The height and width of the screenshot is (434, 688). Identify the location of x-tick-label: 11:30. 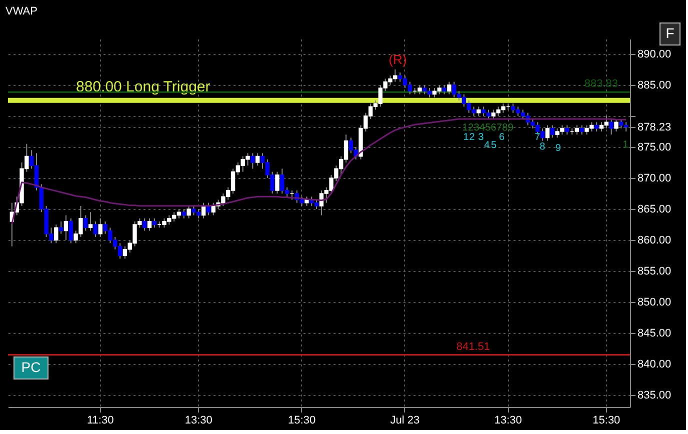
(100, 420).